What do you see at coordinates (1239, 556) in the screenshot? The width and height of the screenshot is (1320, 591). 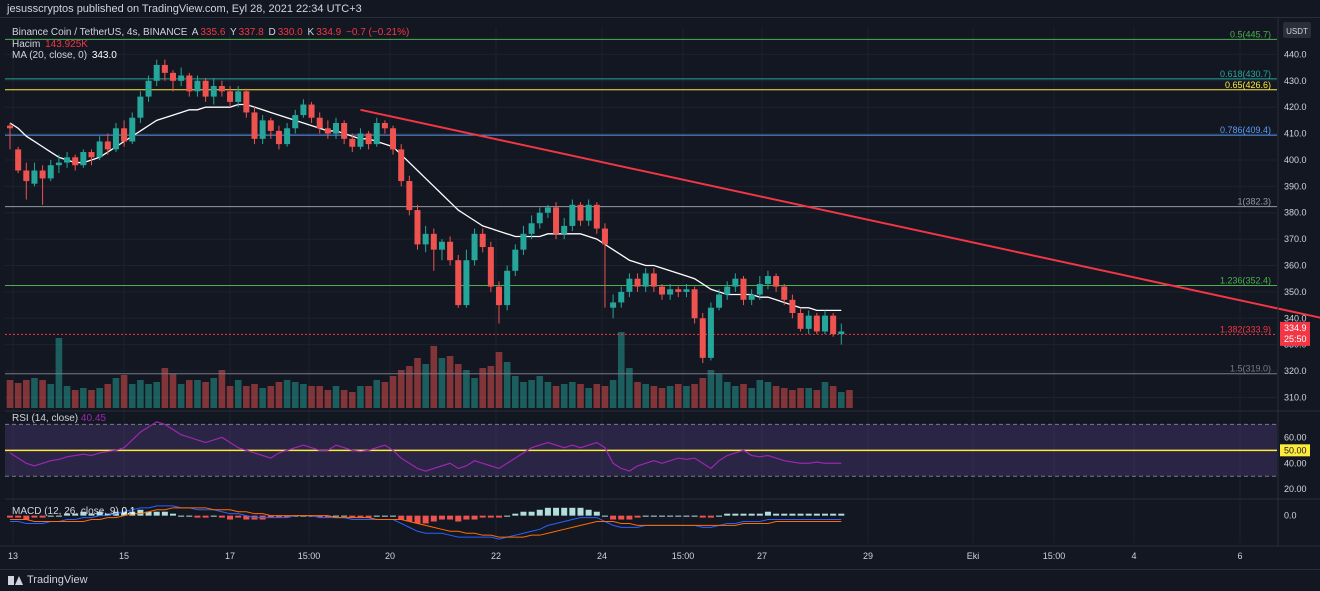 I see `time-tick-label: 6` at bounding box center [1239, 556].